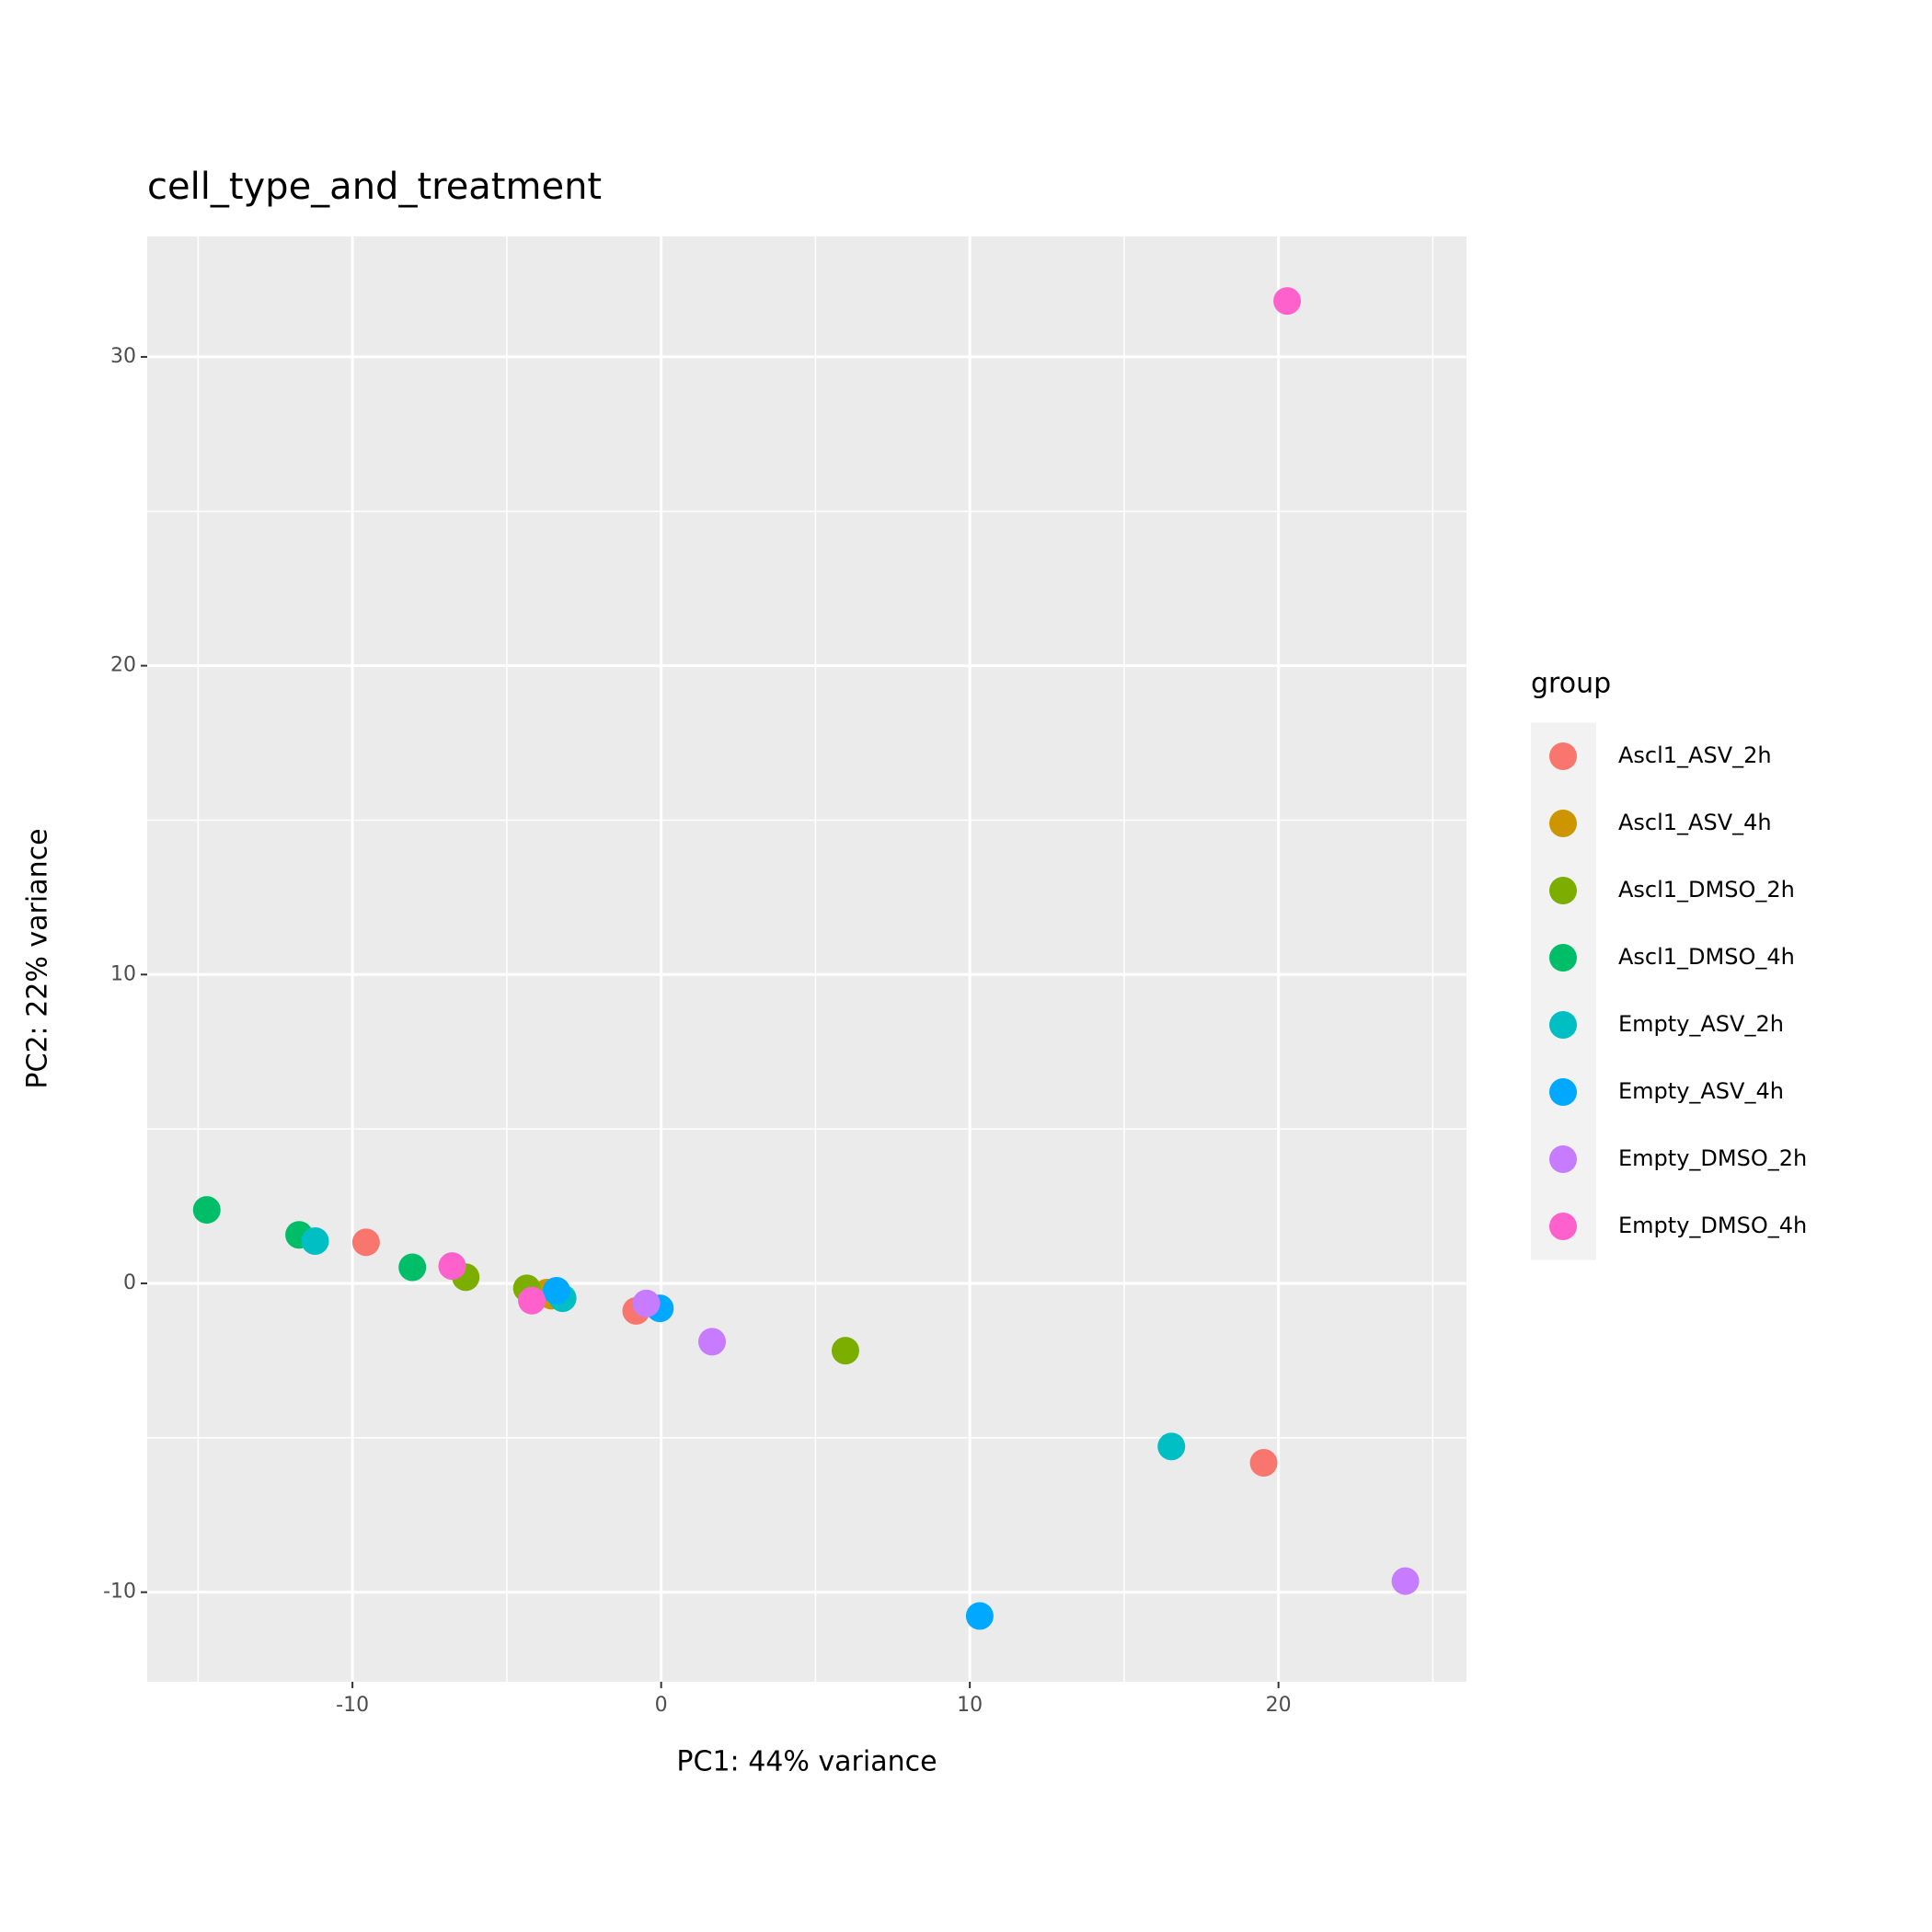 The width and height of the screenshot is (1932, 1932). What do you see at coordinates (1706, 890) in the screenshot?
I see `legend-label: Ascl1_DMSO_2h` at bounding box center [1706, 890].